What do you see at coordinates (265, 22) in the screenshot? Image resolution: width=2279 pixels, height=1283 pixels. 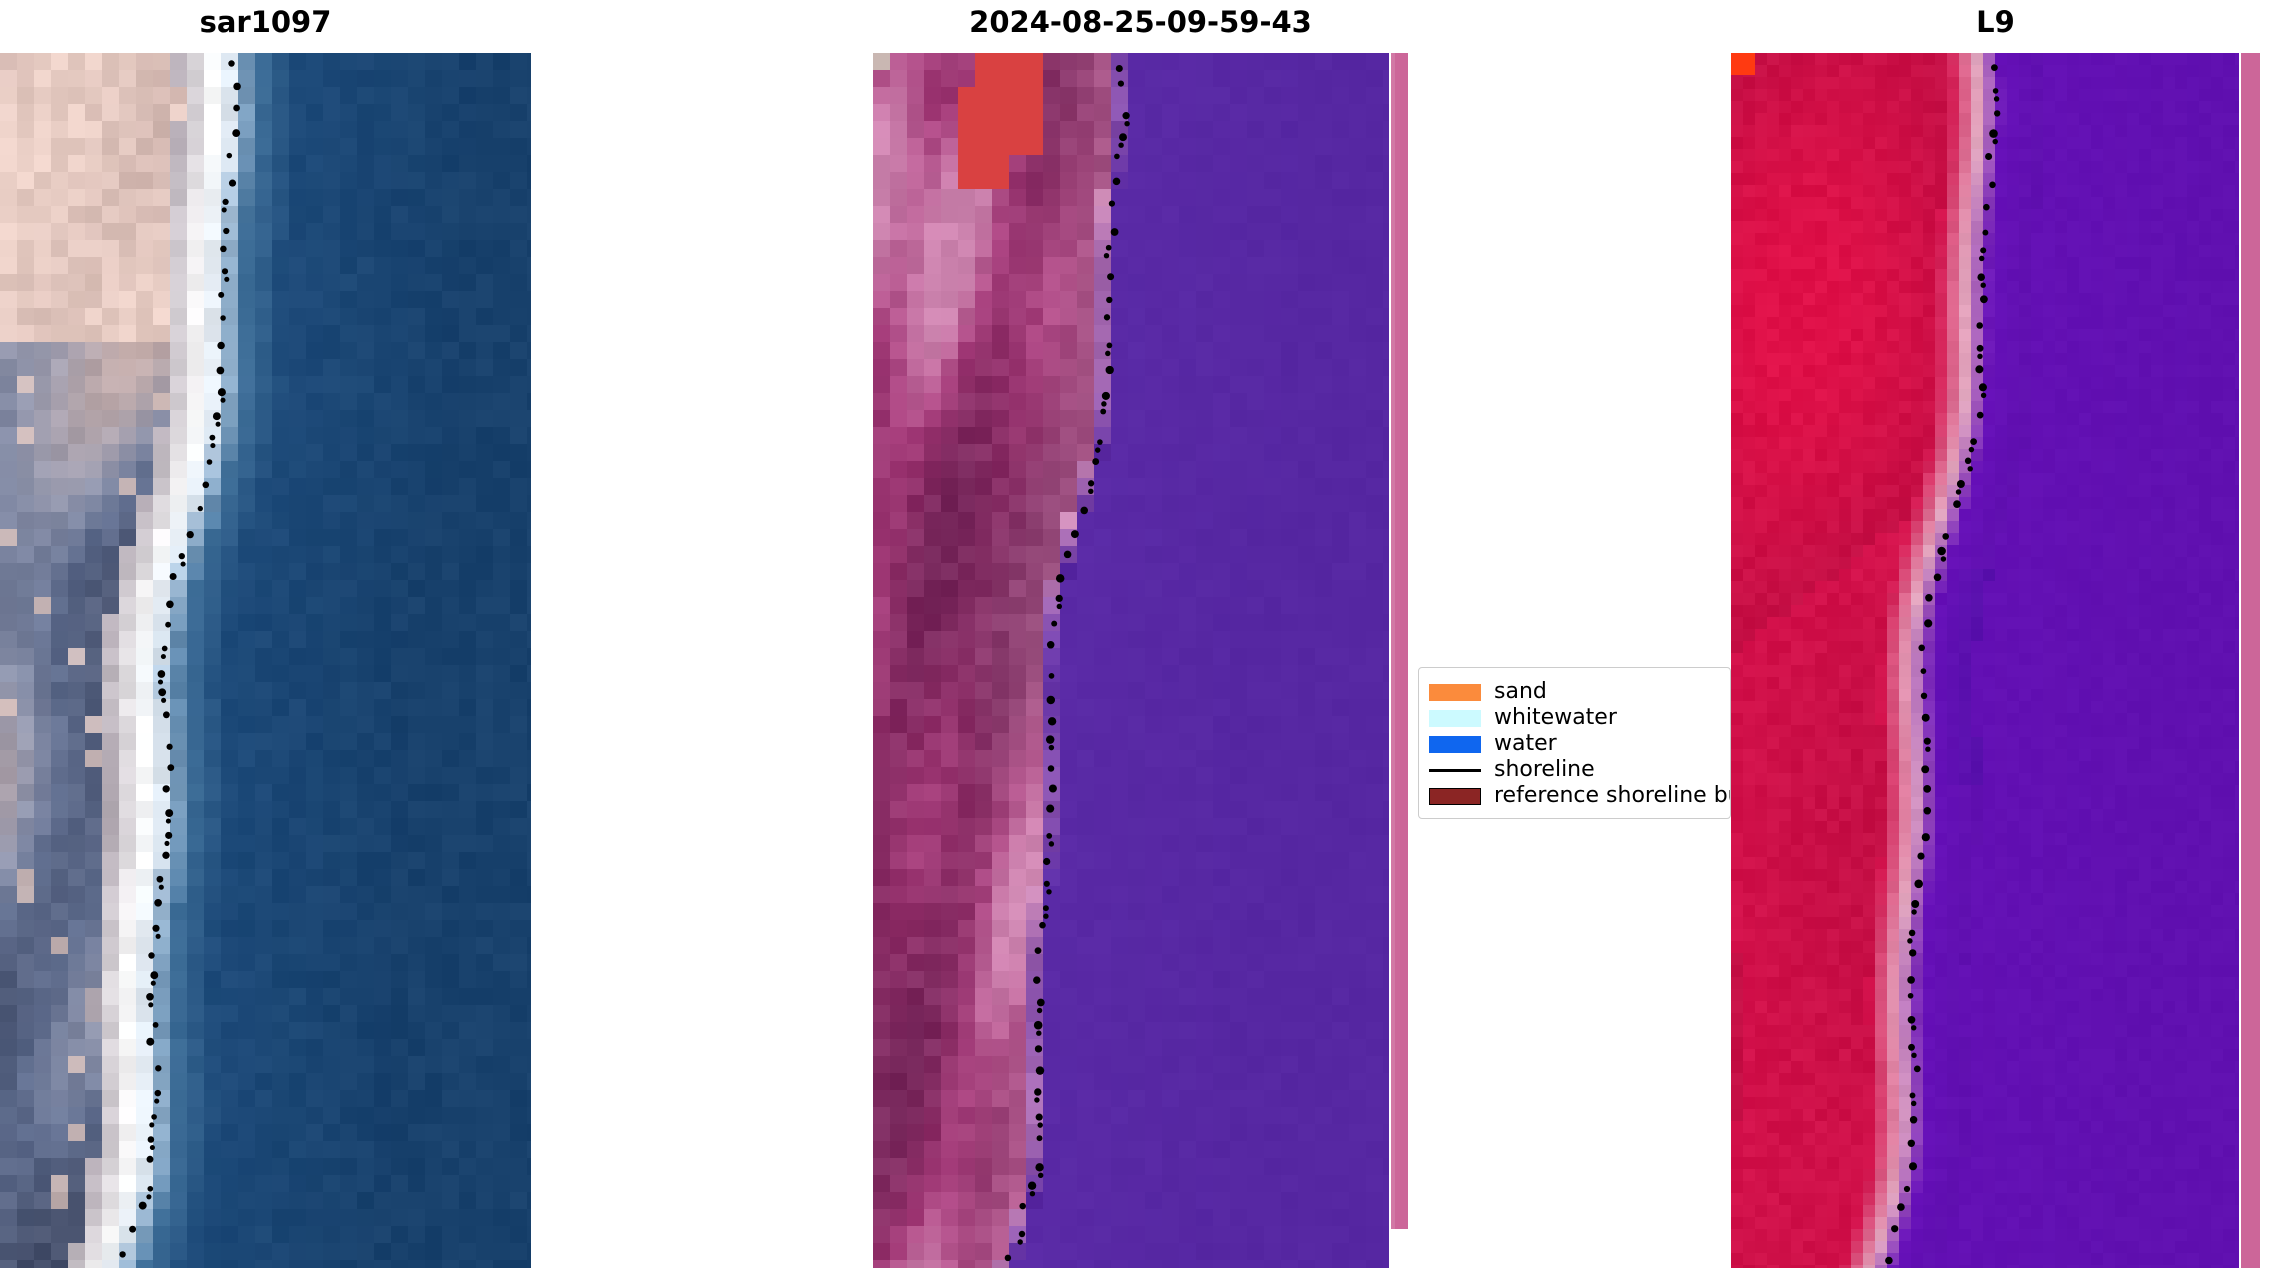 I see `panel-title-1: sar1097` at bounding box center [265, 22].